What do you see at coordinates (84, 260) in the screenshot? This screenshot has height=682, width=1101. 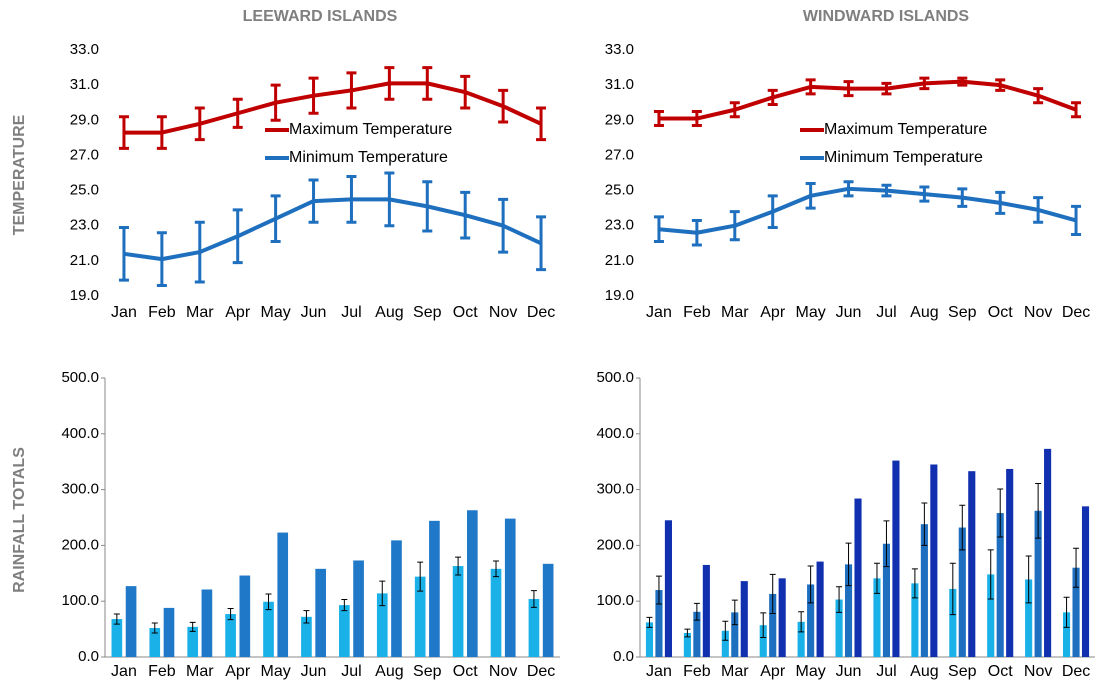 I see `y-tick-label: 21.0` at bounding box center [84, 260].